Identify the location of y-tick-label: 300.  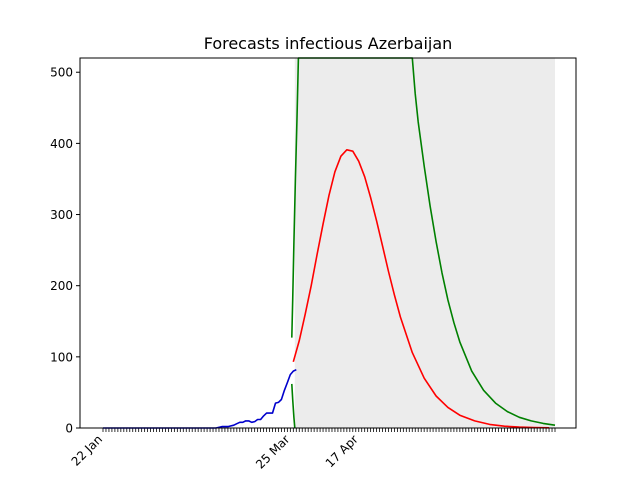
(61, 215).